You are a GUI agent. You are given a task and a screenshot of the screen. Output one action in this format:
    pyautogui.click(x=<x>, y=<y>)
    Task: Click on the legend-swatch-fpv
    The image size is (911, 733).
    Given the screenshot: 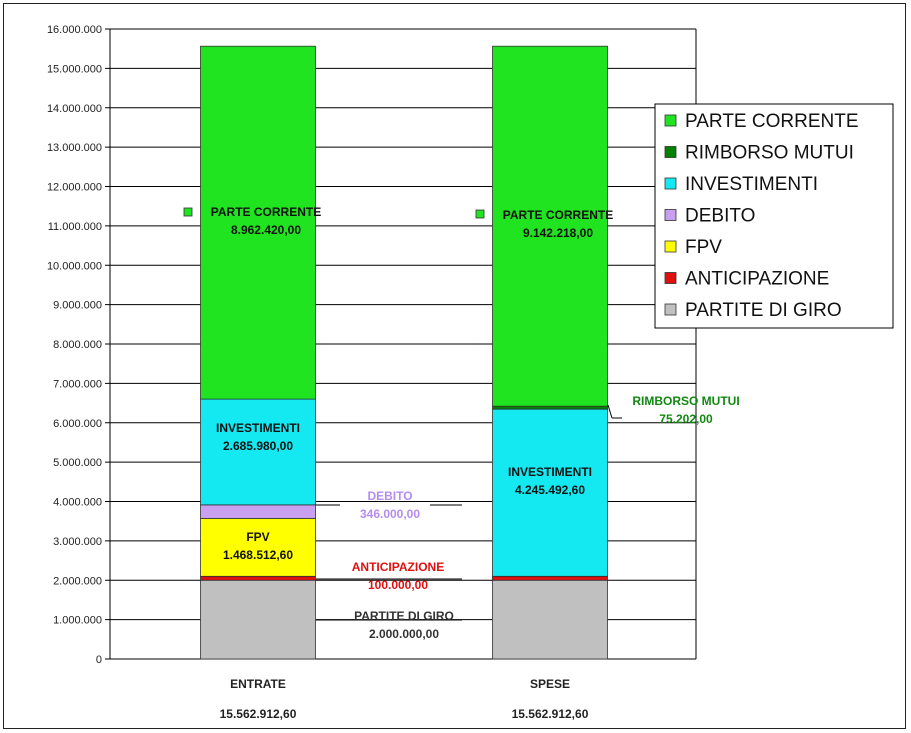 What is the action you would take?
    pyautogui.click(x=670, y=246)
    